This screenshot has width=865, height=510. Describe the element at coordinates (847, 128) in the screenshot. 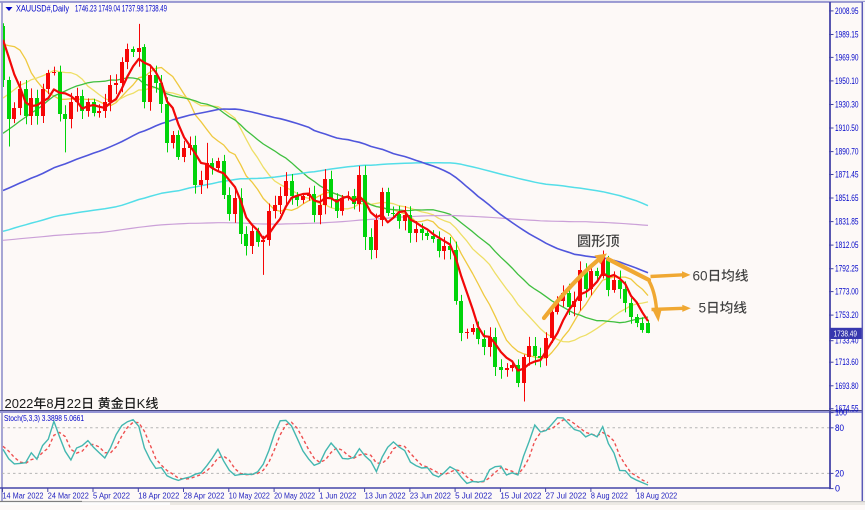

I see `svg-text: 1910.50` at that location.